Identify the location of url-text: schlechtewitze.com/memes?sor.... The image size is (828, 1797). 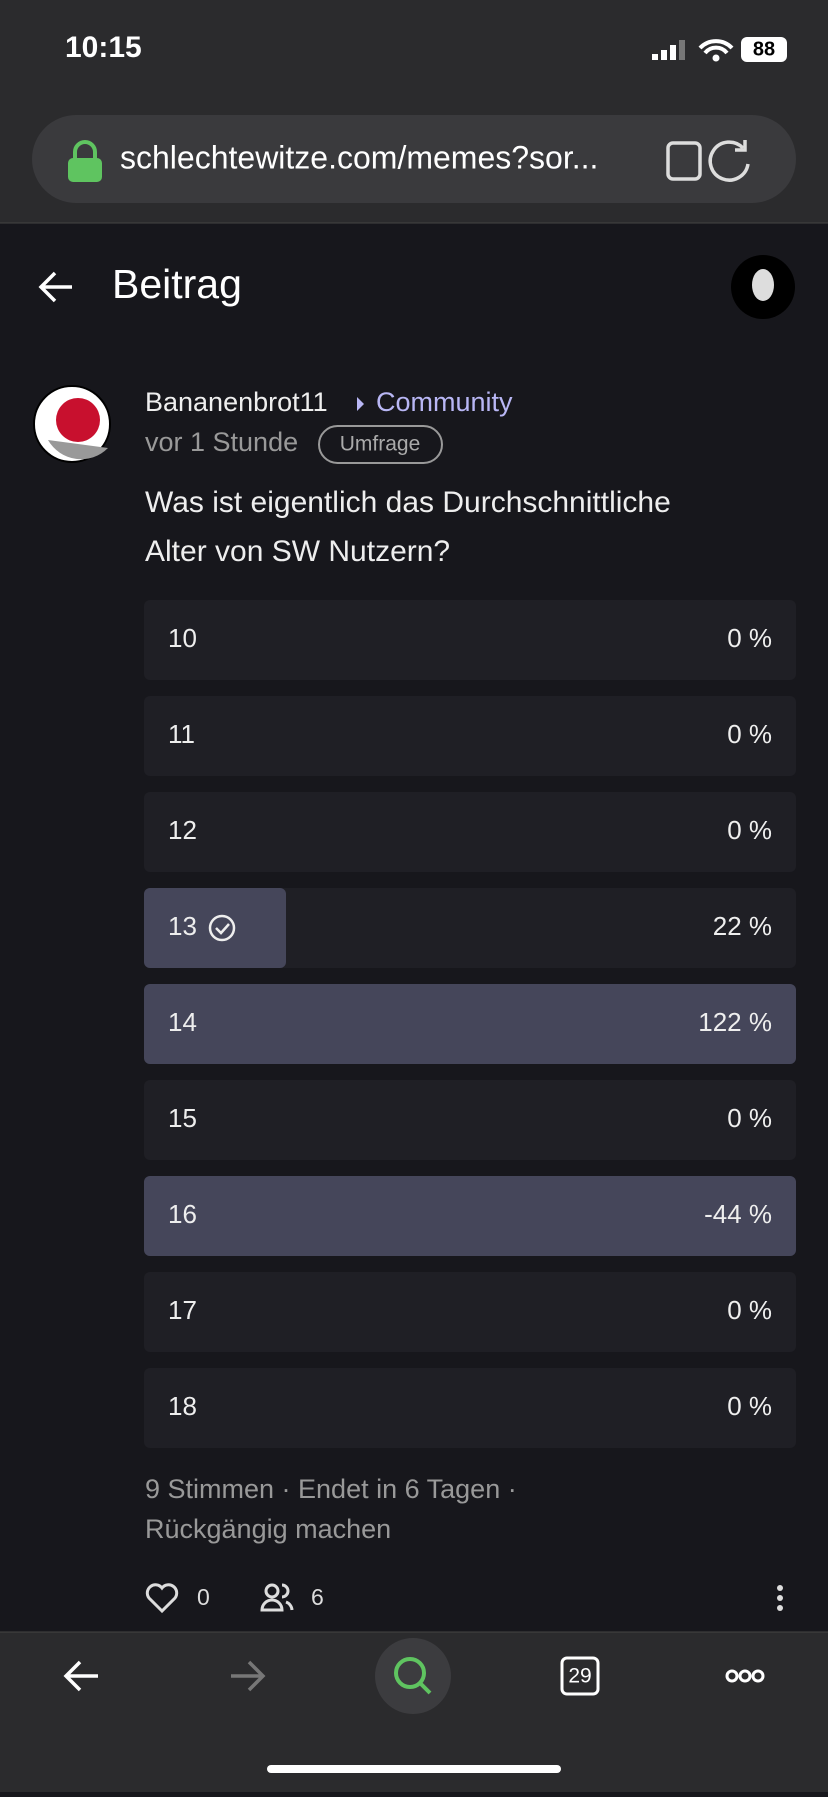
(359, 157).